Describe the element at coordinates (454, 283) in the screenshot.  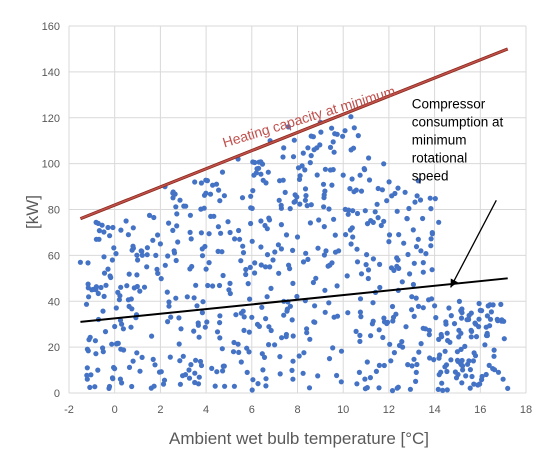
I see `compressor-arrow-head` at that location.